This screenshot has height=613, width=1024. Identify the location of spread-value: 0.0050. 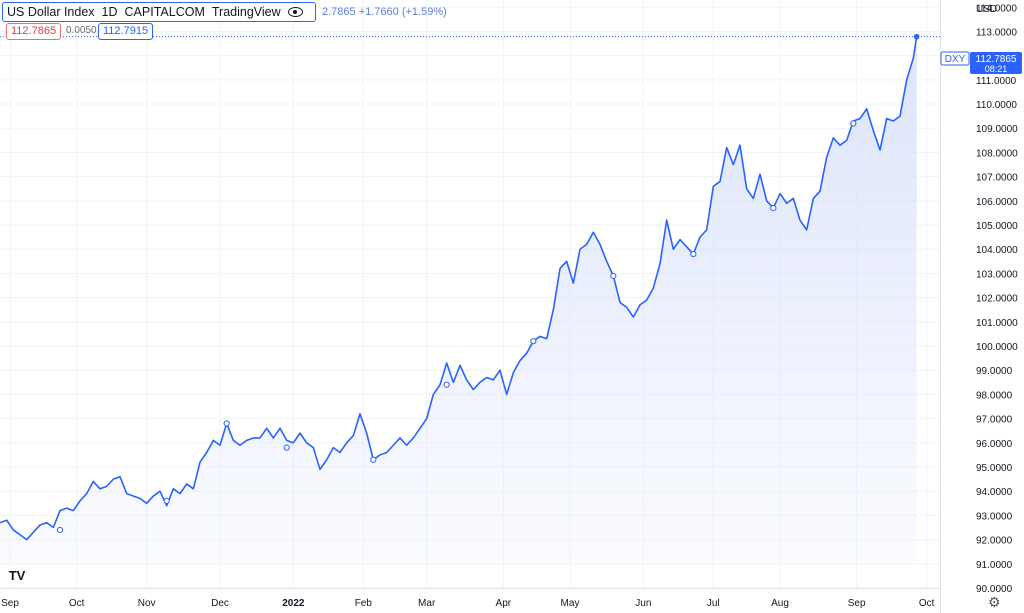
(81, 30).